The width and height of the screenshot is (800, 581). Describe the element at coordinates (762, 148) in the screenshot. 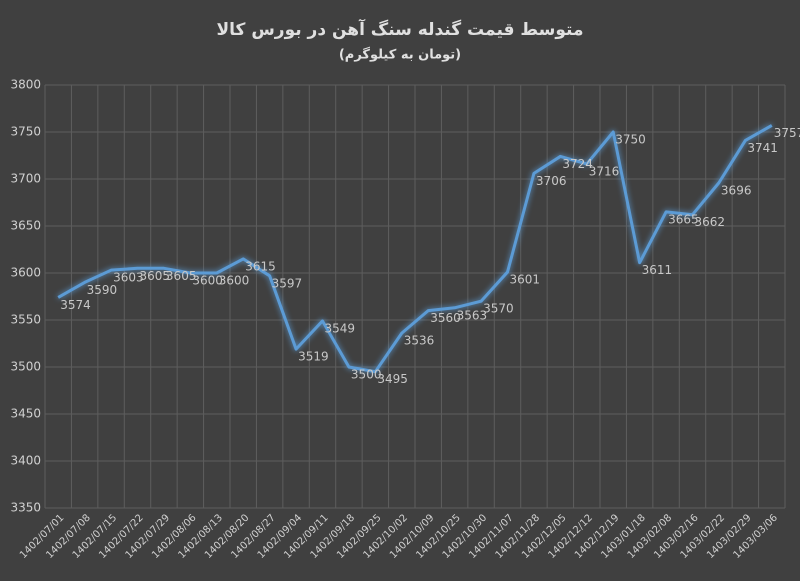

I see `data-label: 3741` at that location.